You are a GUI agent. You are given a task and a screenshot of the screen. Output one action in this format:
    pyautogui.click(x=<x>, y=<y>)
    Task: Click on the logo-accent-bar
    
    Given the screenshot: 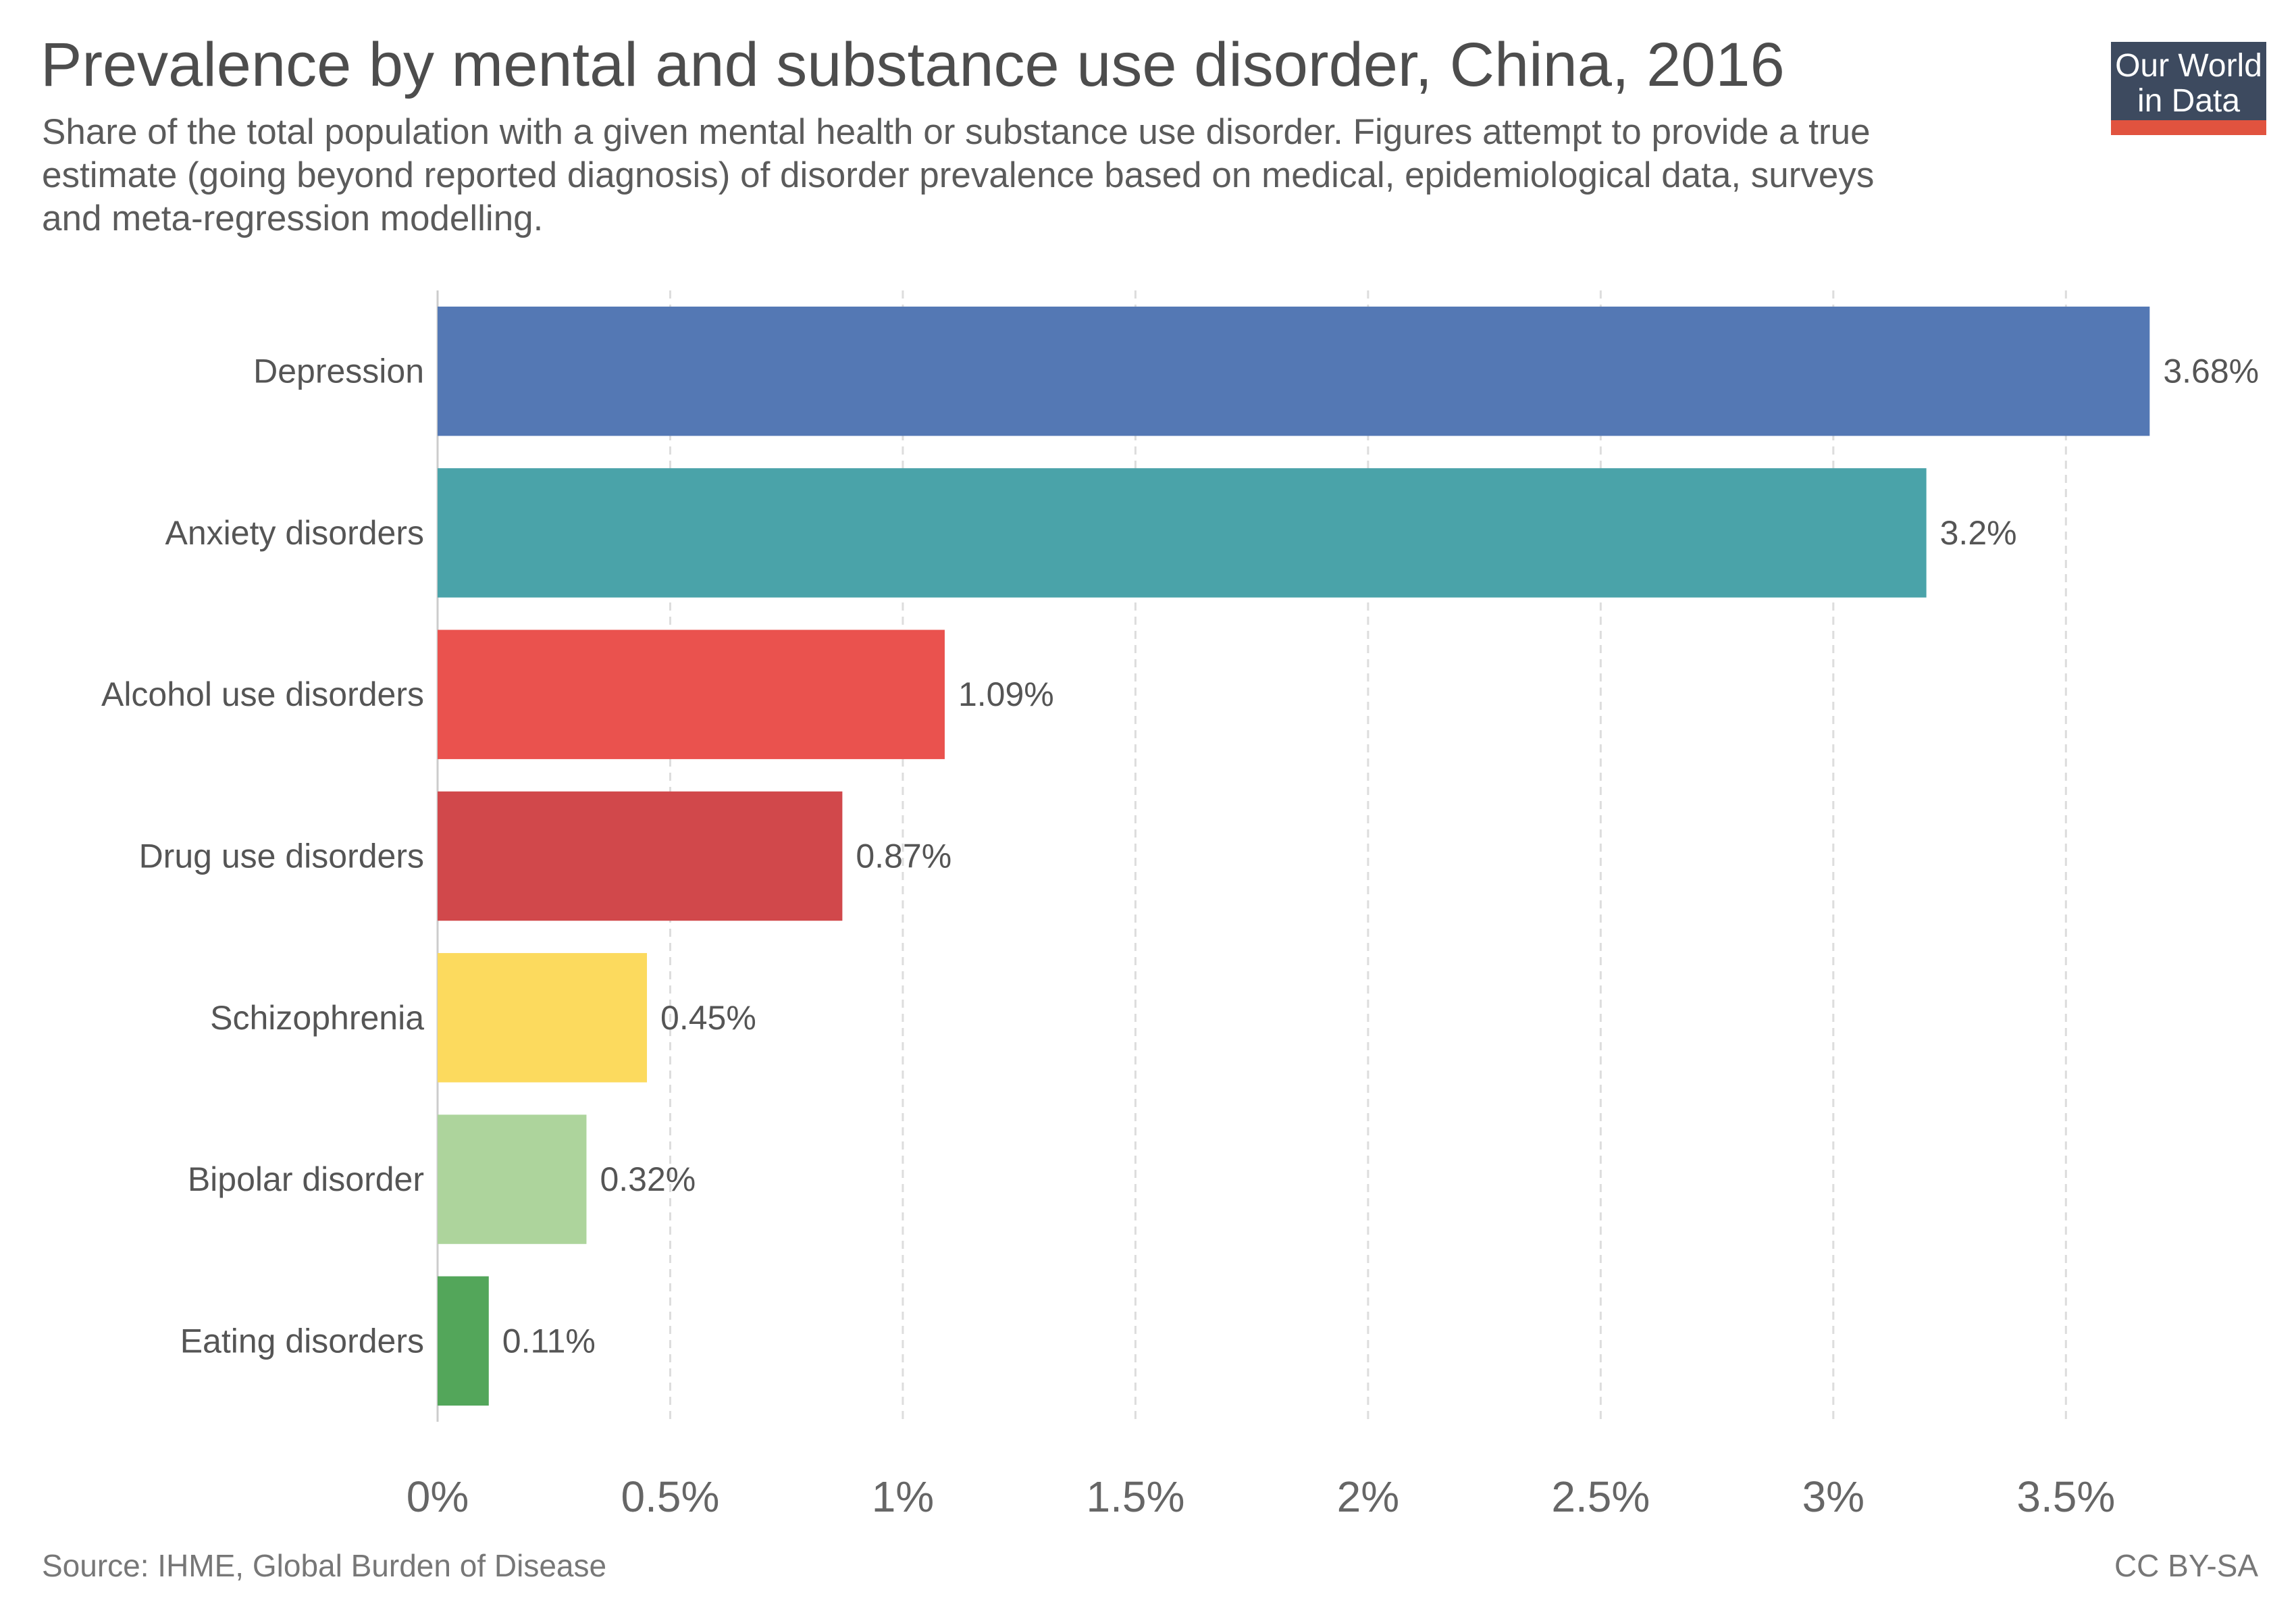 What is the action you would take?
    pyautogui.click(x=2188, y=127)
    